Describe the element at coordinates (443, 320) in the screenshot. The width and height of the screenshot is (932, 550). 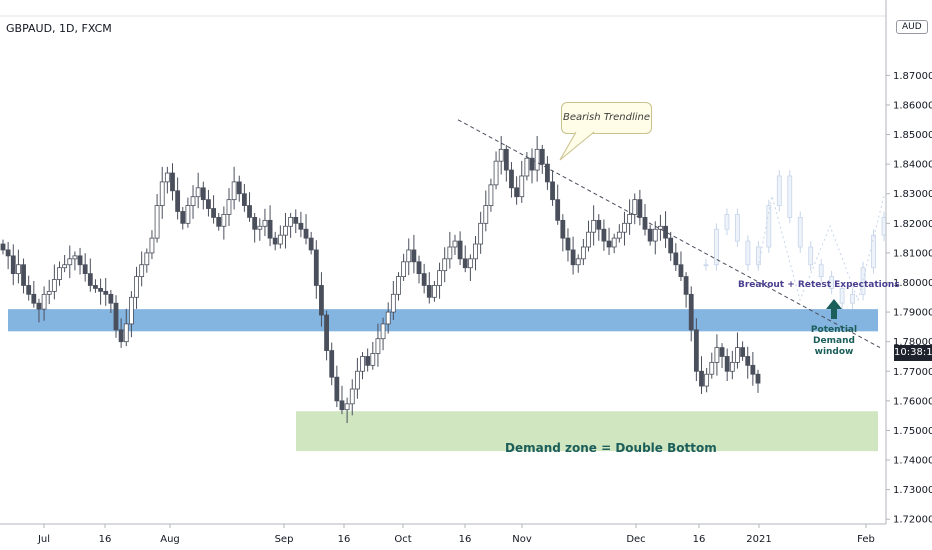
I see `resistance-zone` at that location.